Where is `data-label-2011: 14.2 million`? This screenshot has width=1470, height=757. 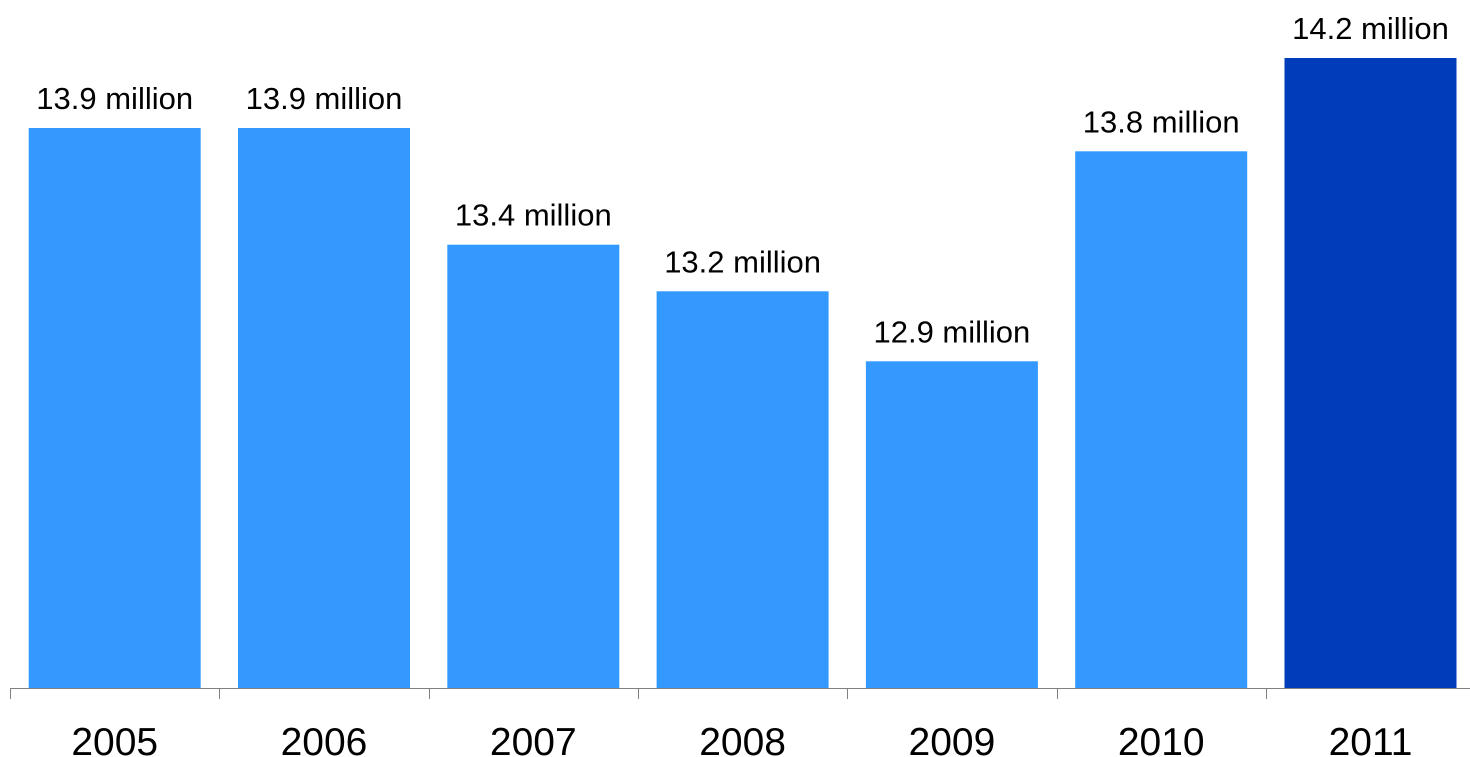 data-label-2011: 14.2 million is located at coordinates (1370, 28).